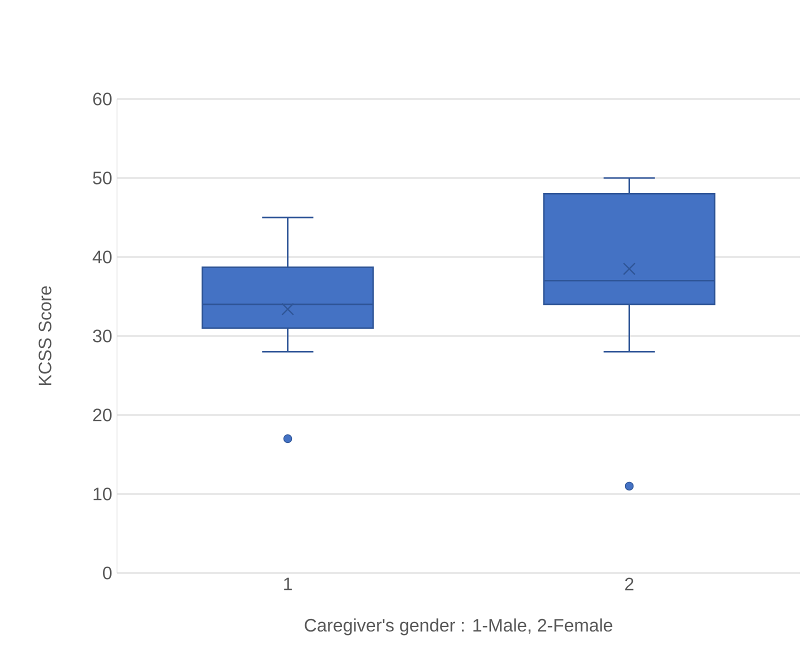 Image resolution: width=802 pixels, height=670 pixels. I want to click on y-axis-title: KCSS Score, so click(45, 336).